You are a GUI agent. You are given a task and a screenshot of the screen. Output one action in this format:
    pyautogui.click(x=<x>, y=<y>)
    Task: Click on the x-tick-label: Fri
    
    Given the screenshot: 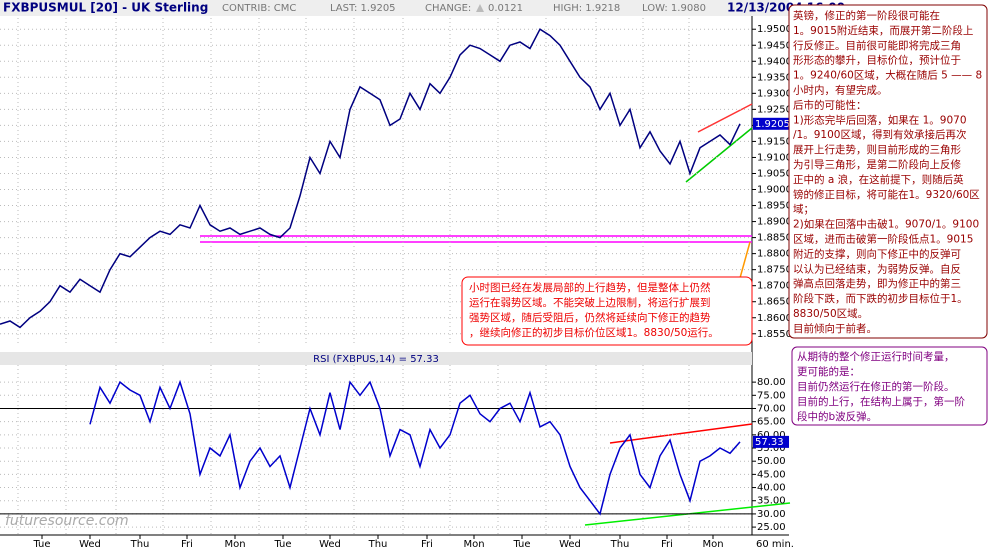 What is the action you would take?
    pyautogui.click(x=667, y=544)
    